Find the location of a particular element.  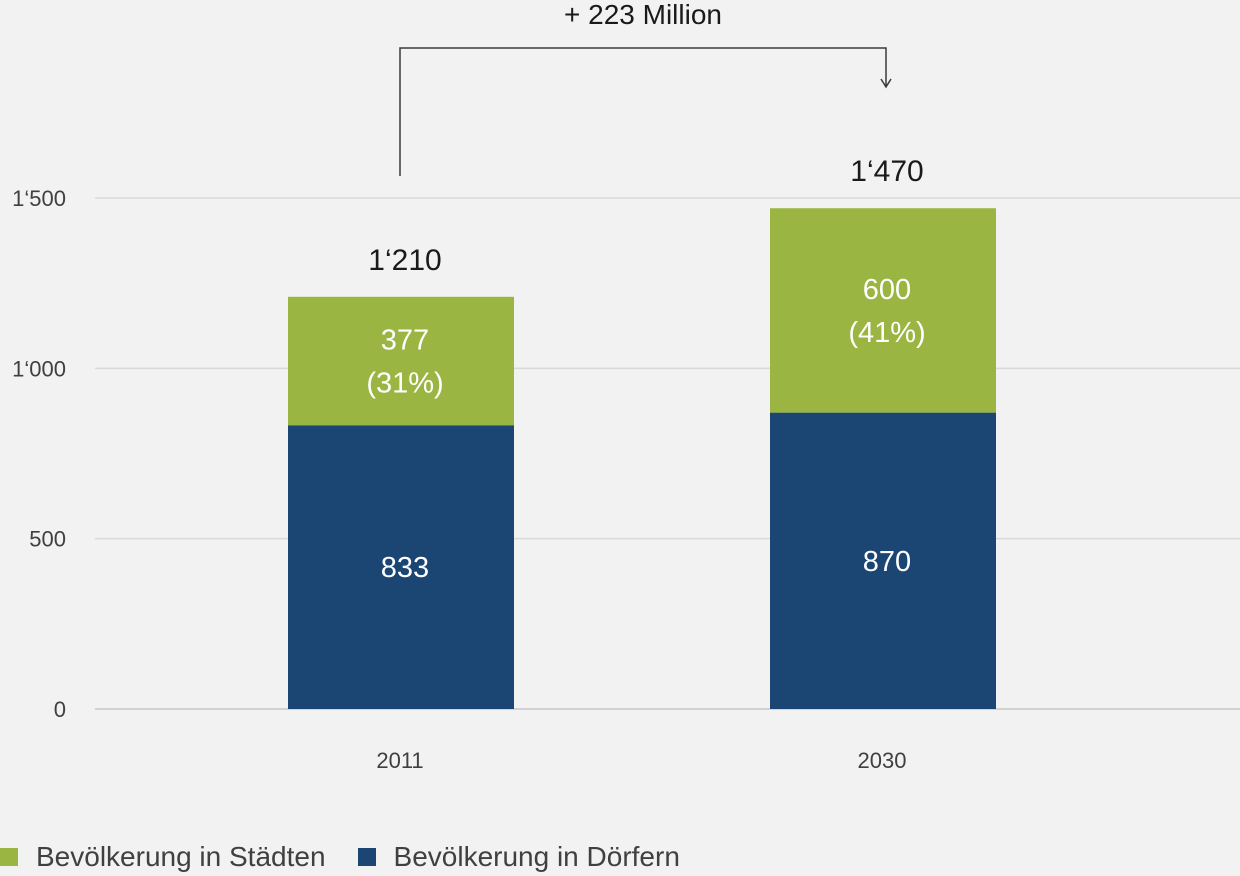

y-tick-label: 500 is located at coordinates (47, 539).